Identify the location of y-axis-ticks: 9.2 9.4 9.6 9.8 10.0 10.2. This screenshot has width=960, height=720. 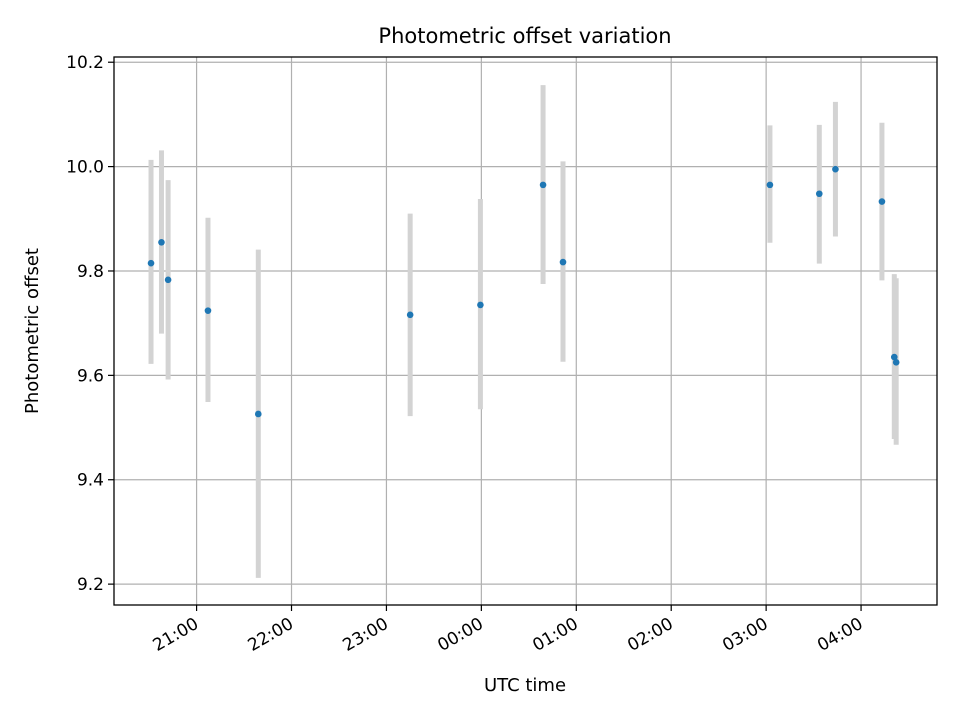
(90, 324).